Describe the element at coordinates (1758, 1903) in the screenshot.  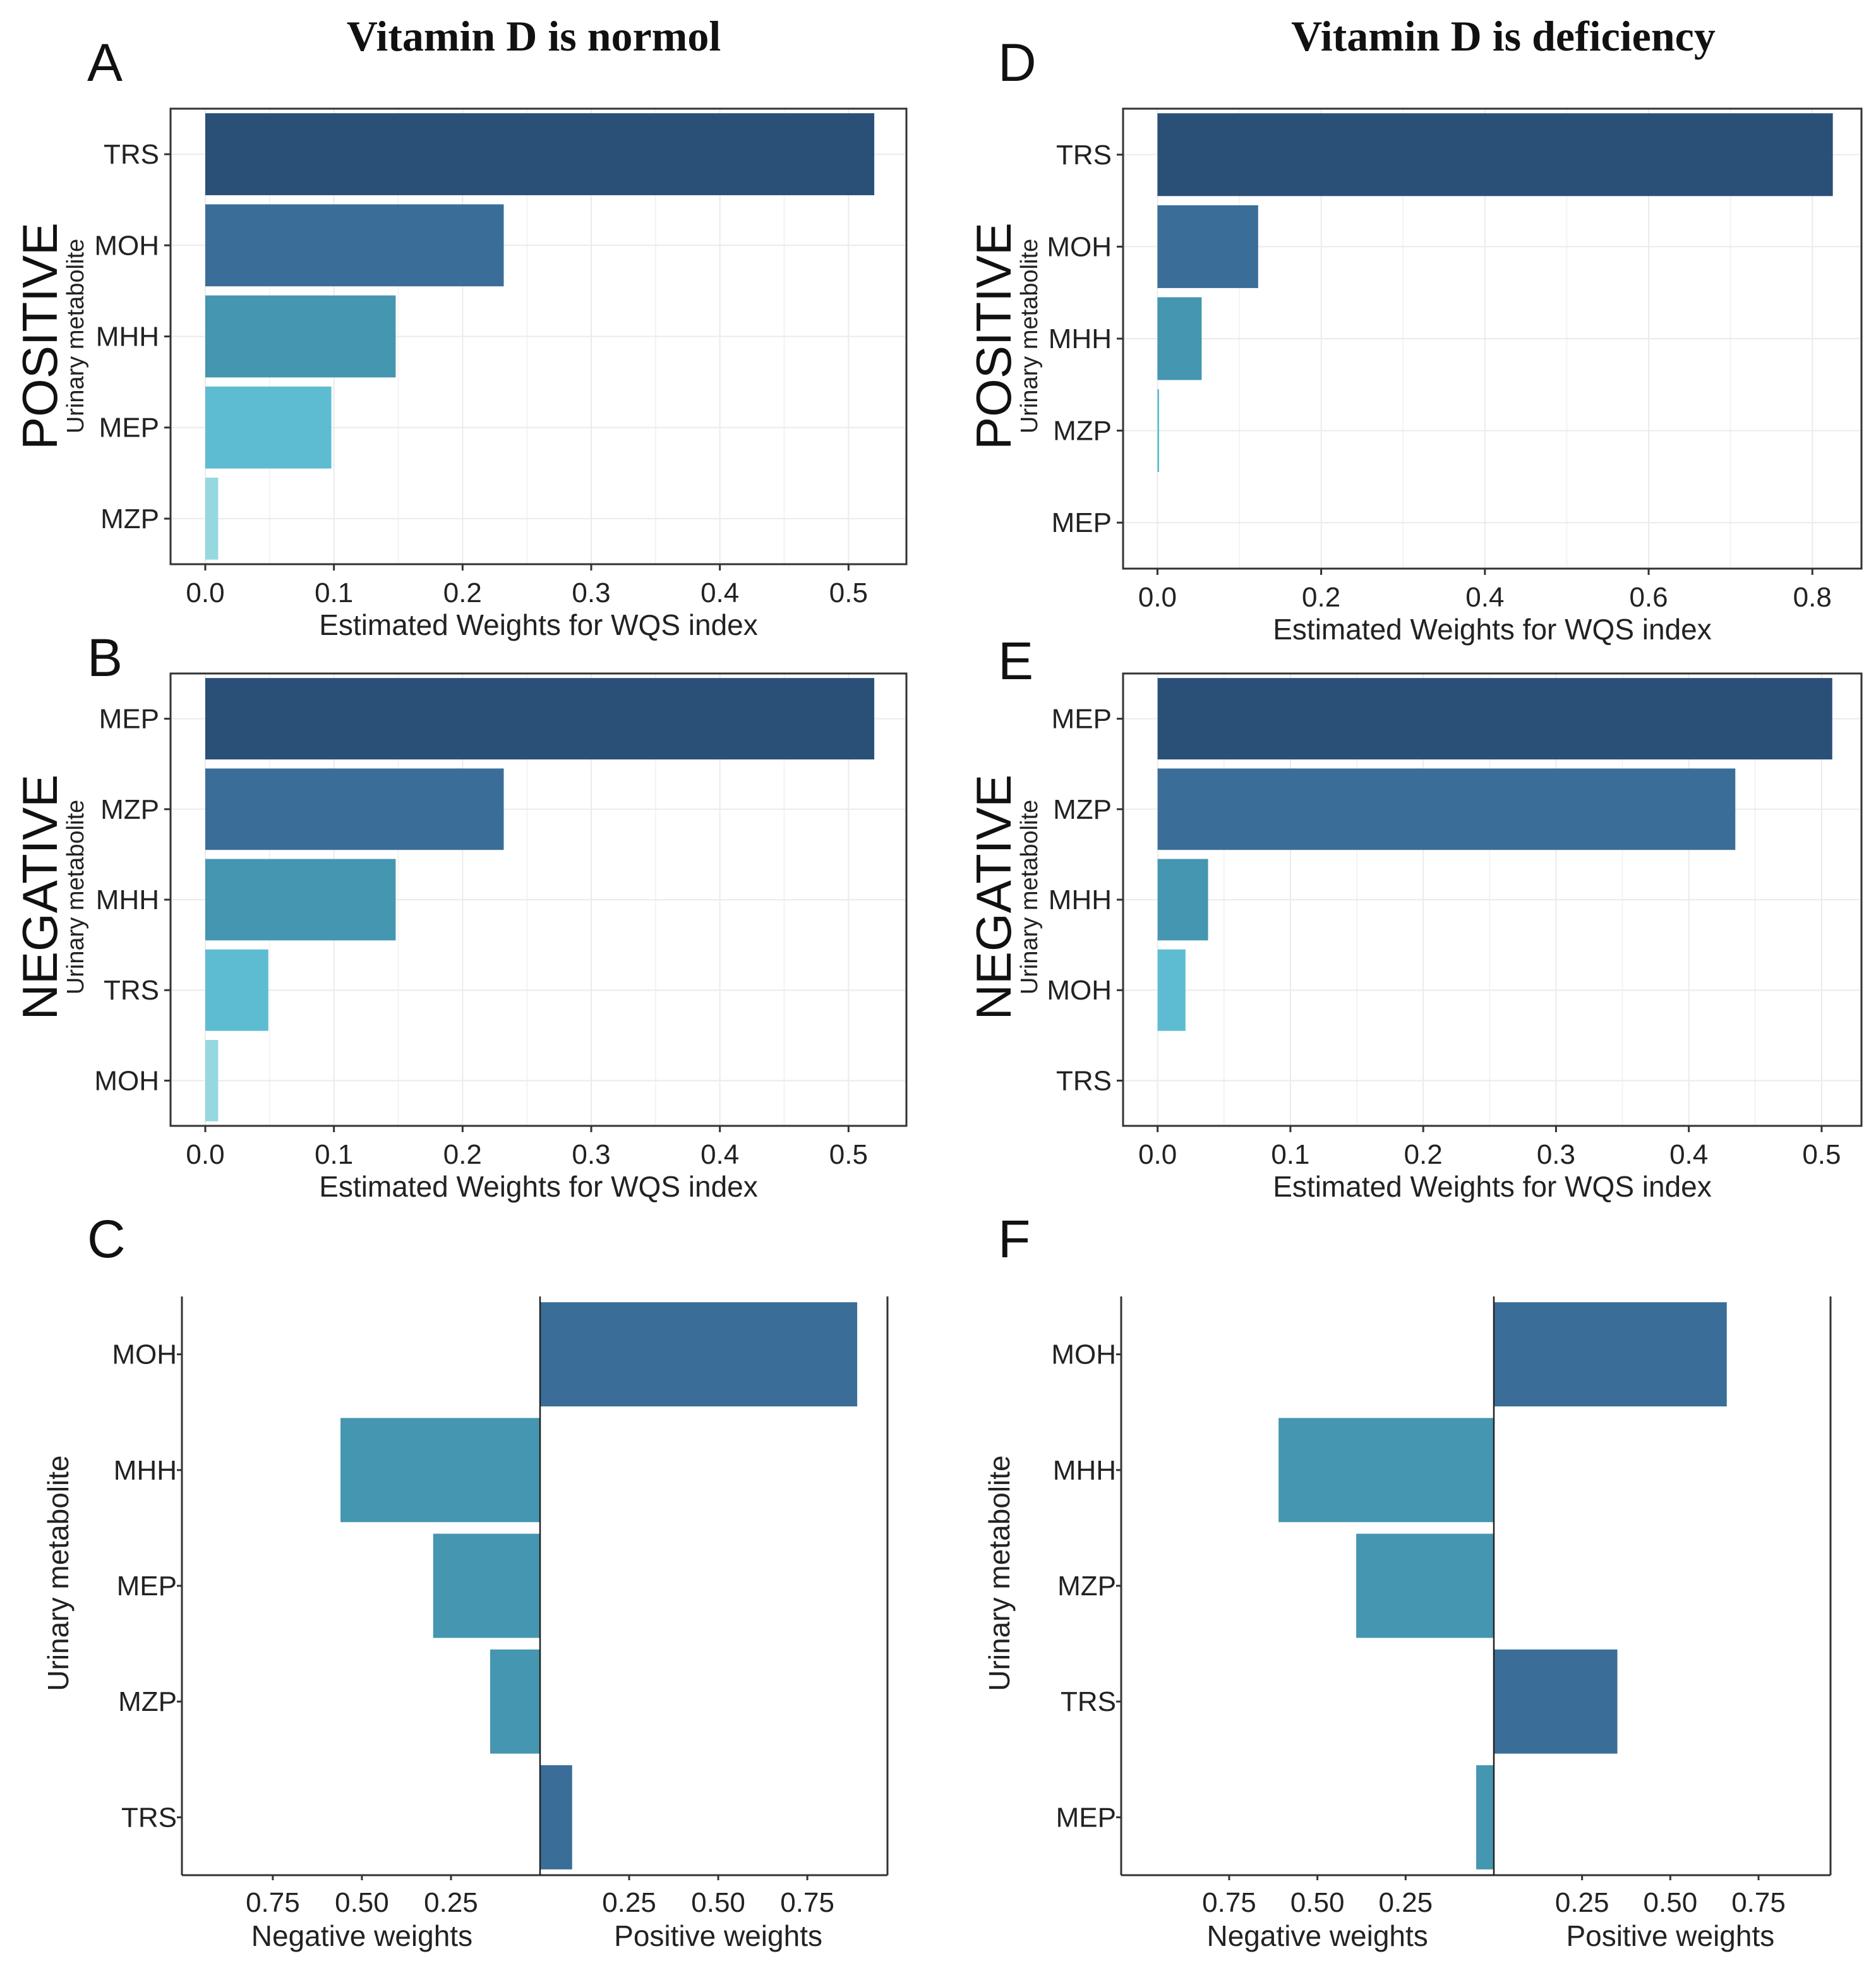
I see `xtick-pos-label-f-2: 0.75` at that location.